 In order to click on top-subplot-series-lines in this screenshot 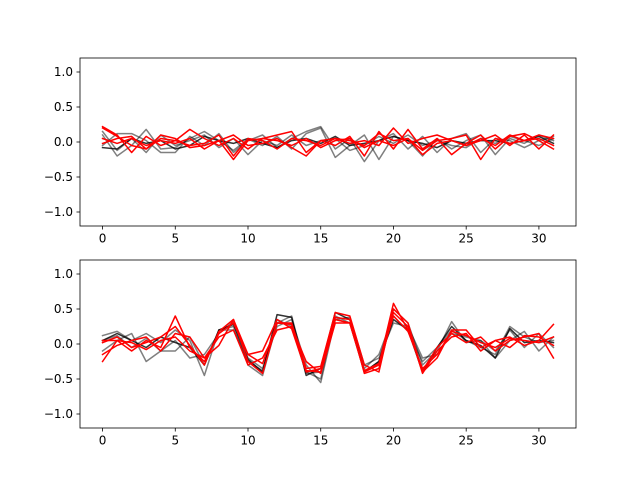, I will do `click(328, 144)`.